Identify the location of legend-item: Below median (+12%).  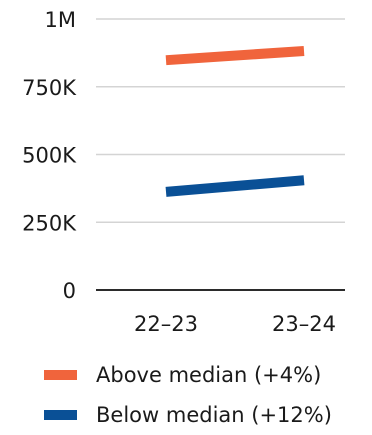
(188, 415).